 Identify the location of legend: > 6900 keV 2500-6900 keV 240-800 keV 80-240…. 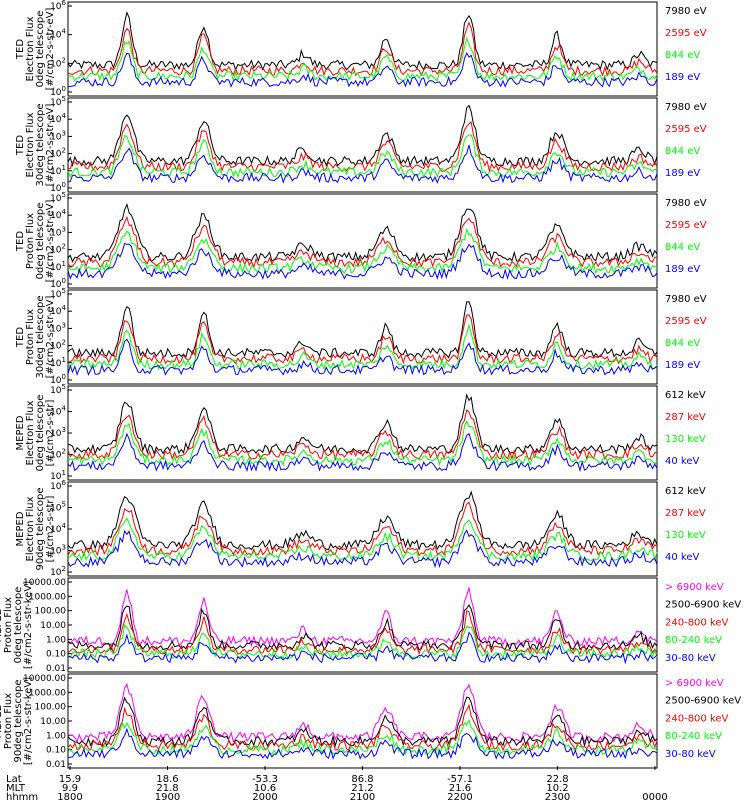
(703, 623).